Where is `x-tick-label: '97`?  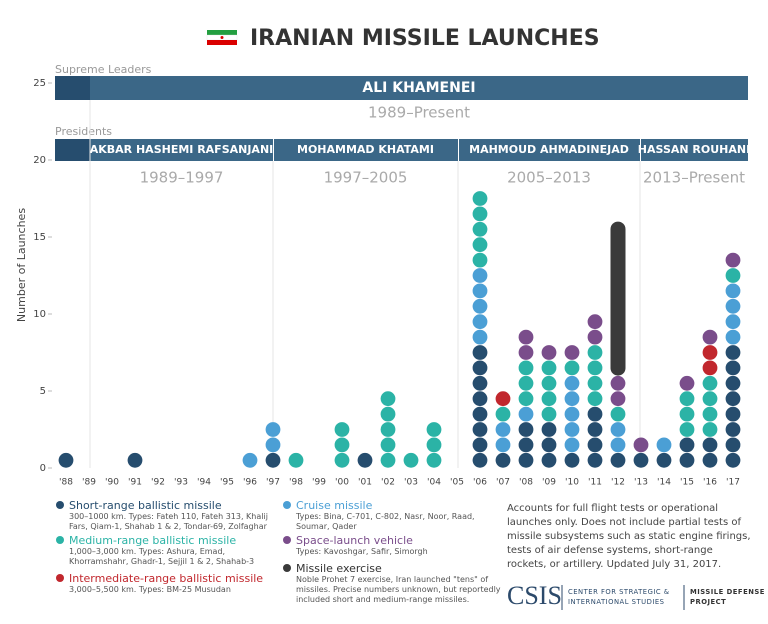
x-tick-label: '97 is located at coordinates (273, 483).